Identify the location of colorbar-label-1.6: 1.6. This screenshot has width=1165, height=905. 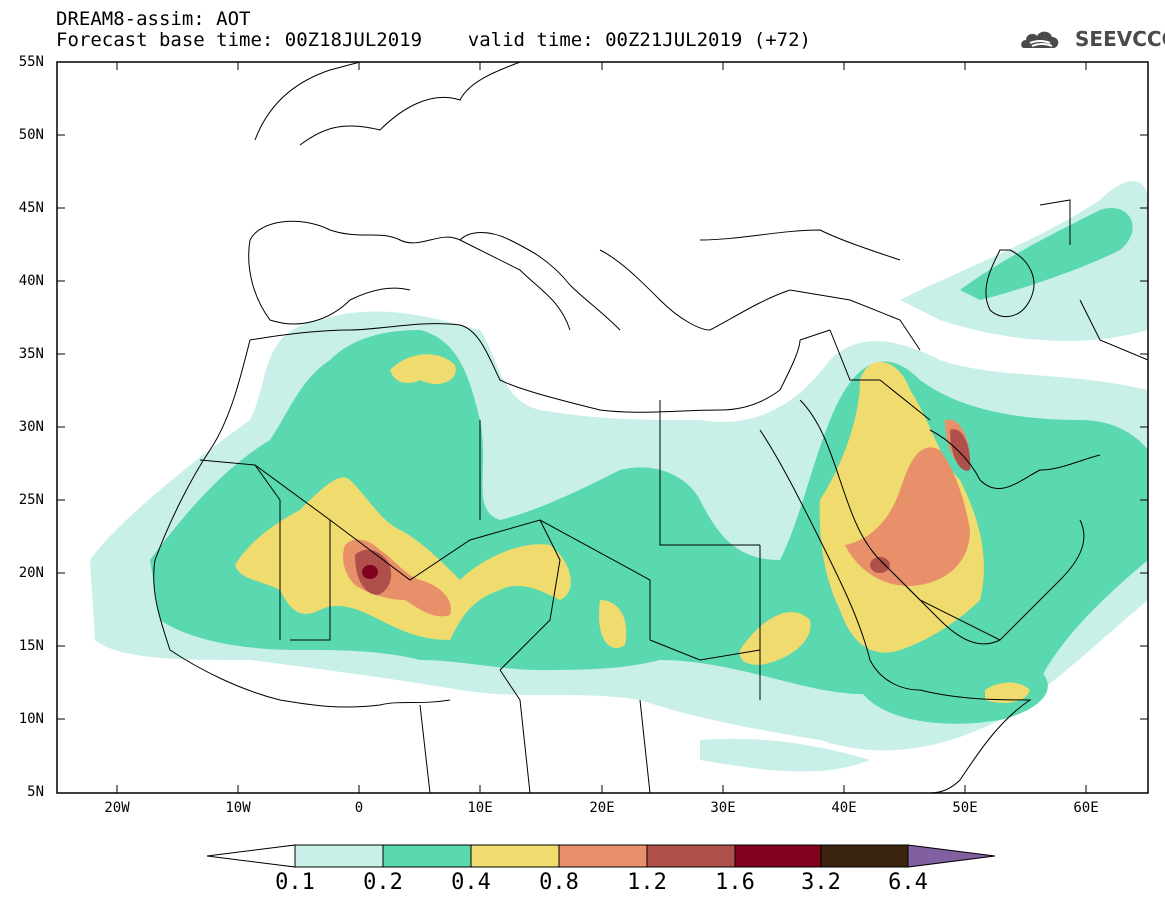
(735, 882).